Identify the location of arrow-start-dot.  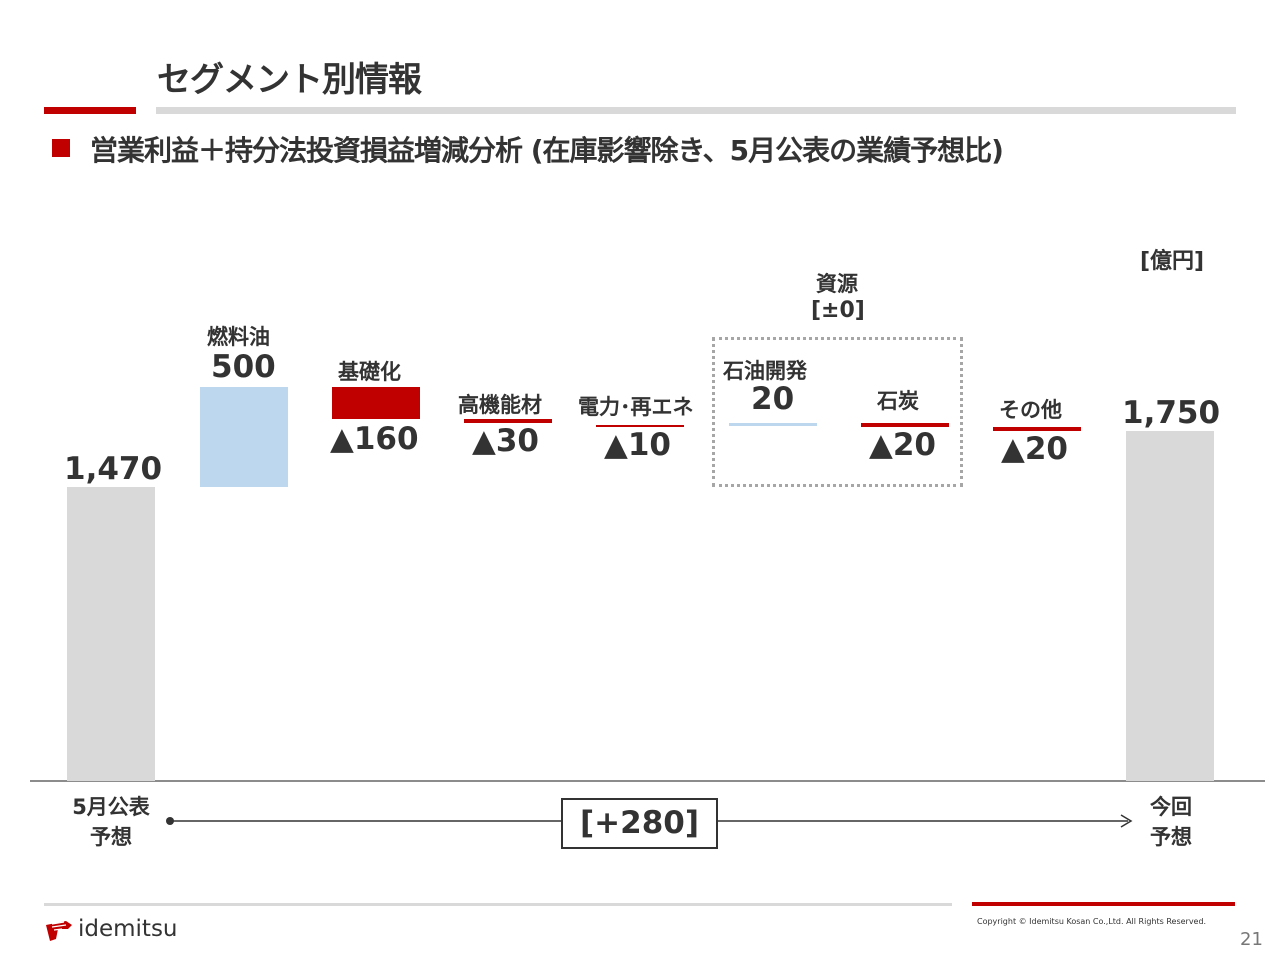
(170, 821).